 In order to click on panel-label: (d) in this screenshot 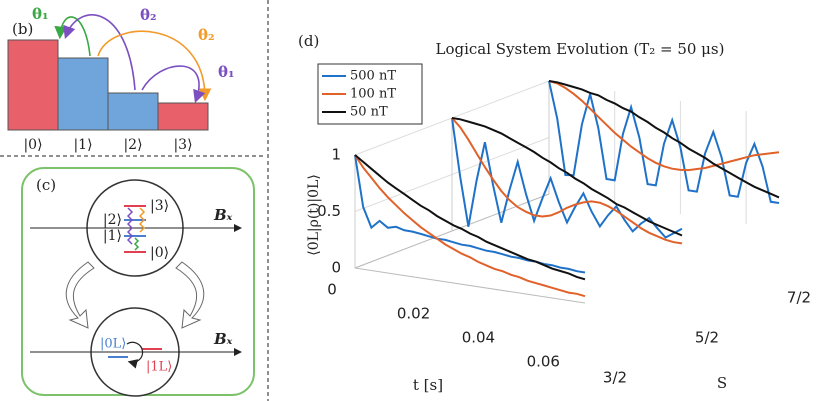, I will do `click(308, 41)`.